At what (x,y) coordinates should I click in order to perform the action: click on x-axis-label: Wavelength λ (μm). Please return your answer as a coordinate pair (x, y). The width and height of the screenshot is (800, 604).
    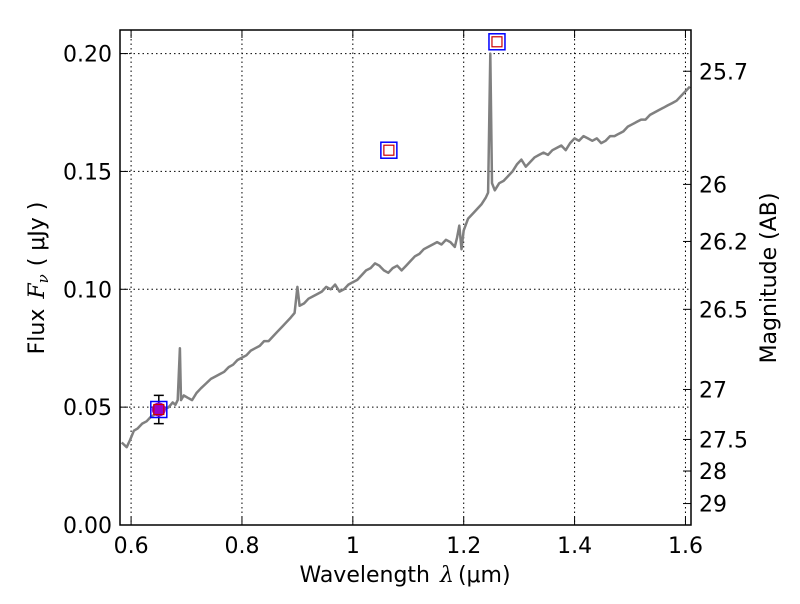
    Looking at the image, I should click on (404, 575).